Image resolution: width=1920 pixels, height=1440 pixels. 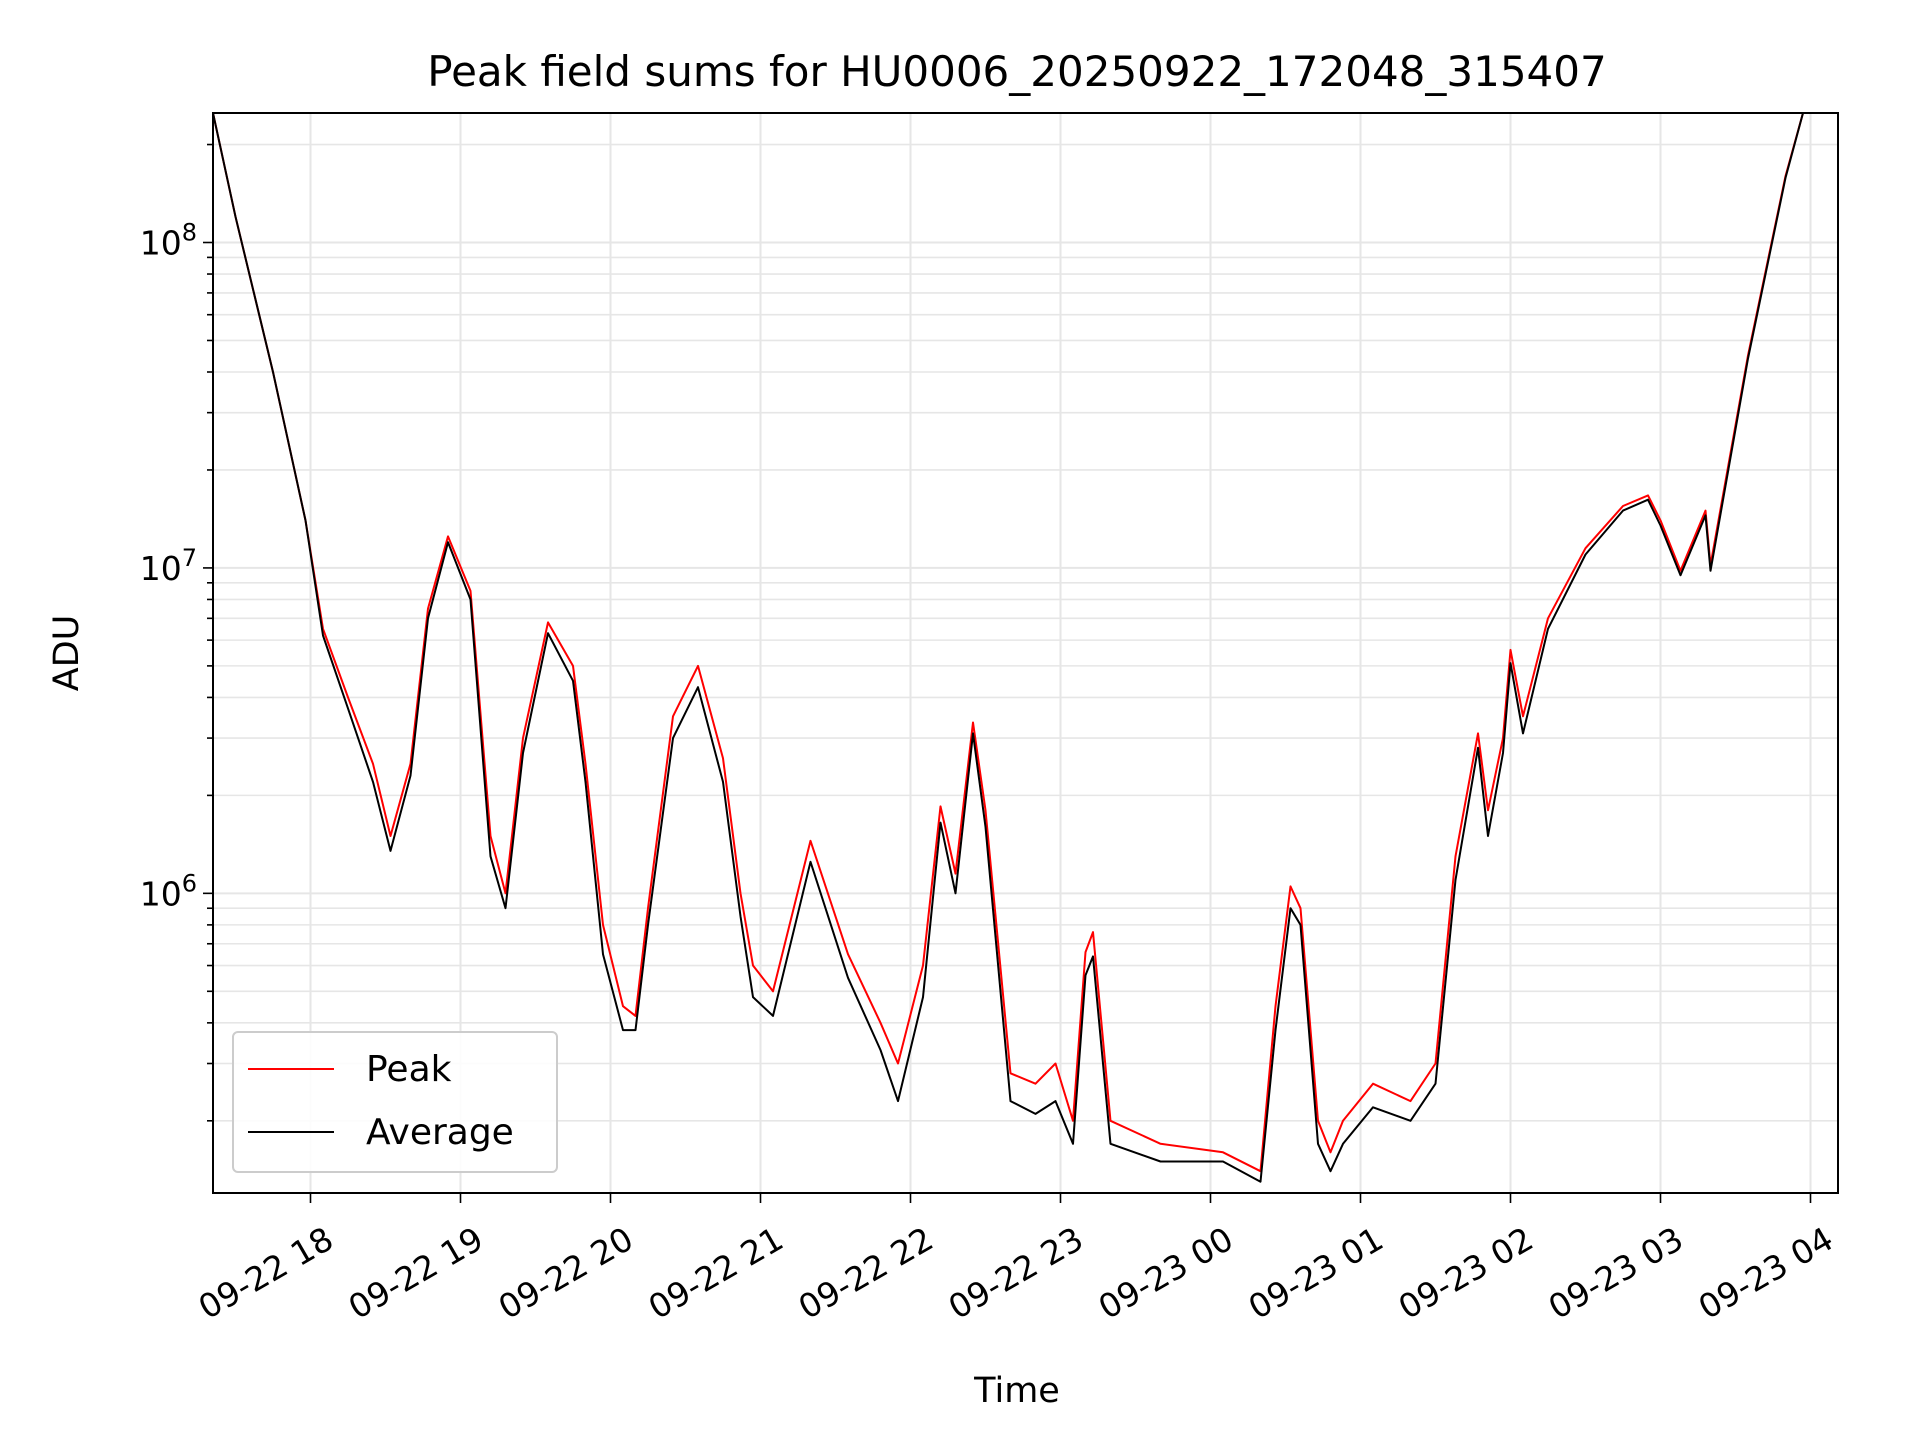 I want to click on legend: Peak Average, so click(x=395, y=1102).